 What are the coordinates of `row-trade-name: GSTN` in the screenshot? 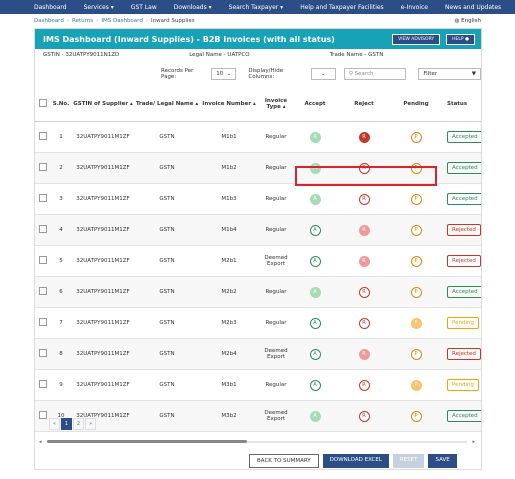 It's located at (167, 199).